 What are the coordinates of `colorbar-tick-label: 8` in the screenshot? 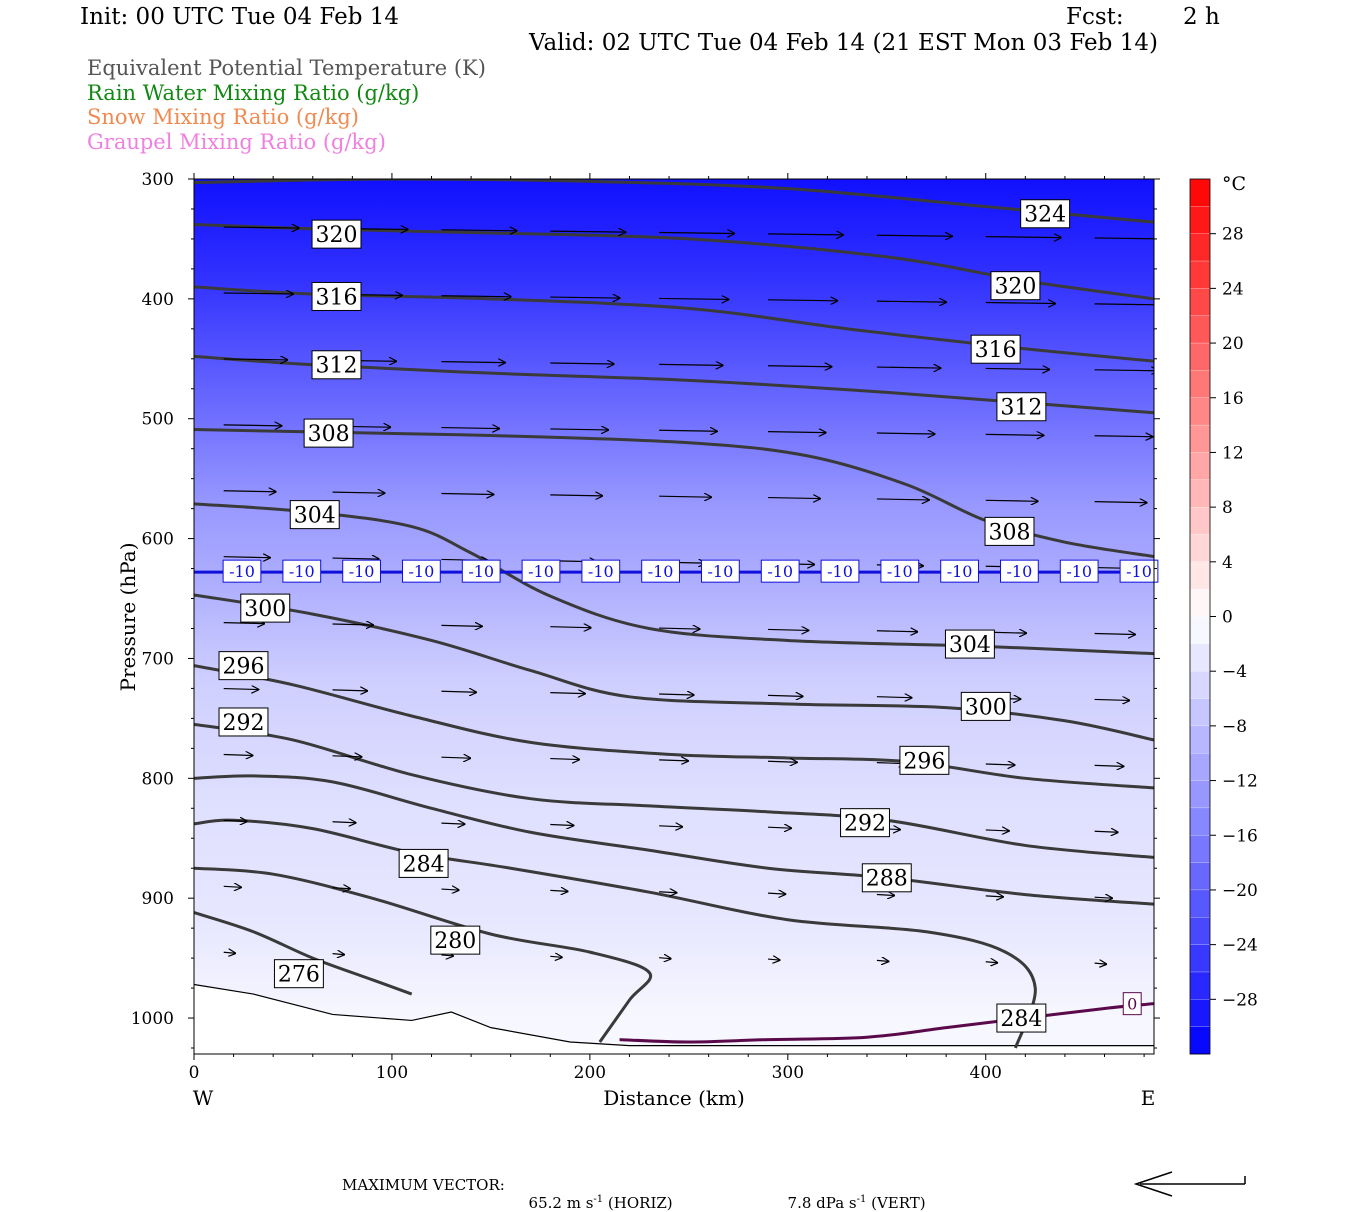 It's located at (1227, 508).